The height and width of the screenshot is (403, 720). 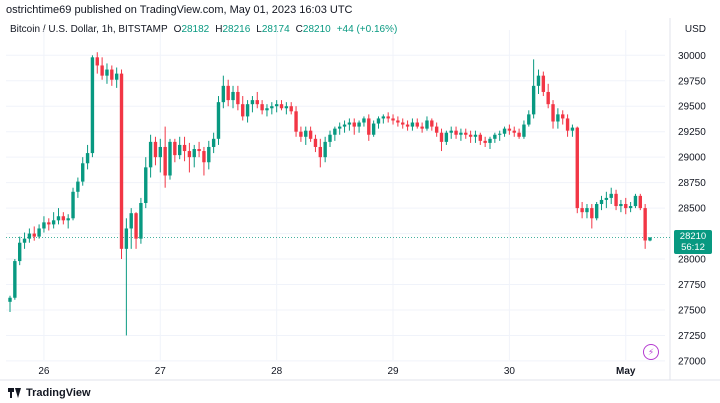 I want to click on open-label: O, so click(x=177, y=29).